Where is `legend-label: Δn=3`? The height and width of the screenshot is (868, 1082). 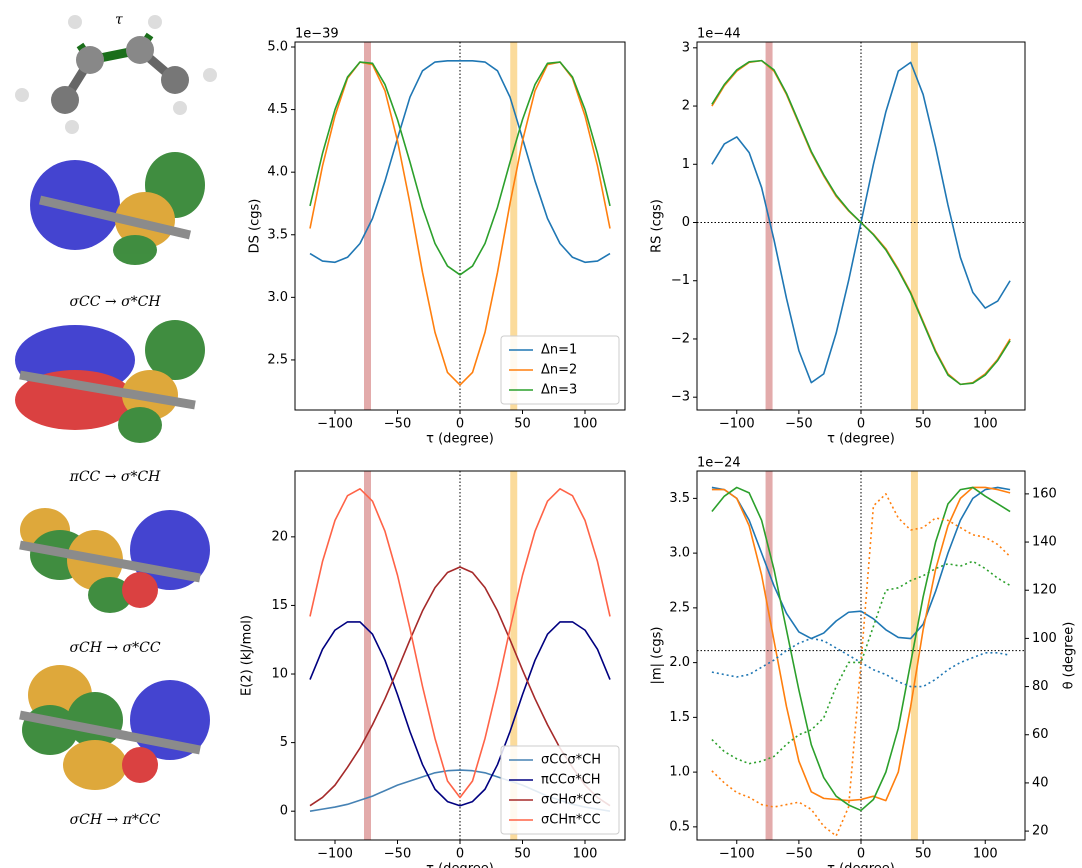 legend-label: Δn=3 is located at coordinates (559, 390).